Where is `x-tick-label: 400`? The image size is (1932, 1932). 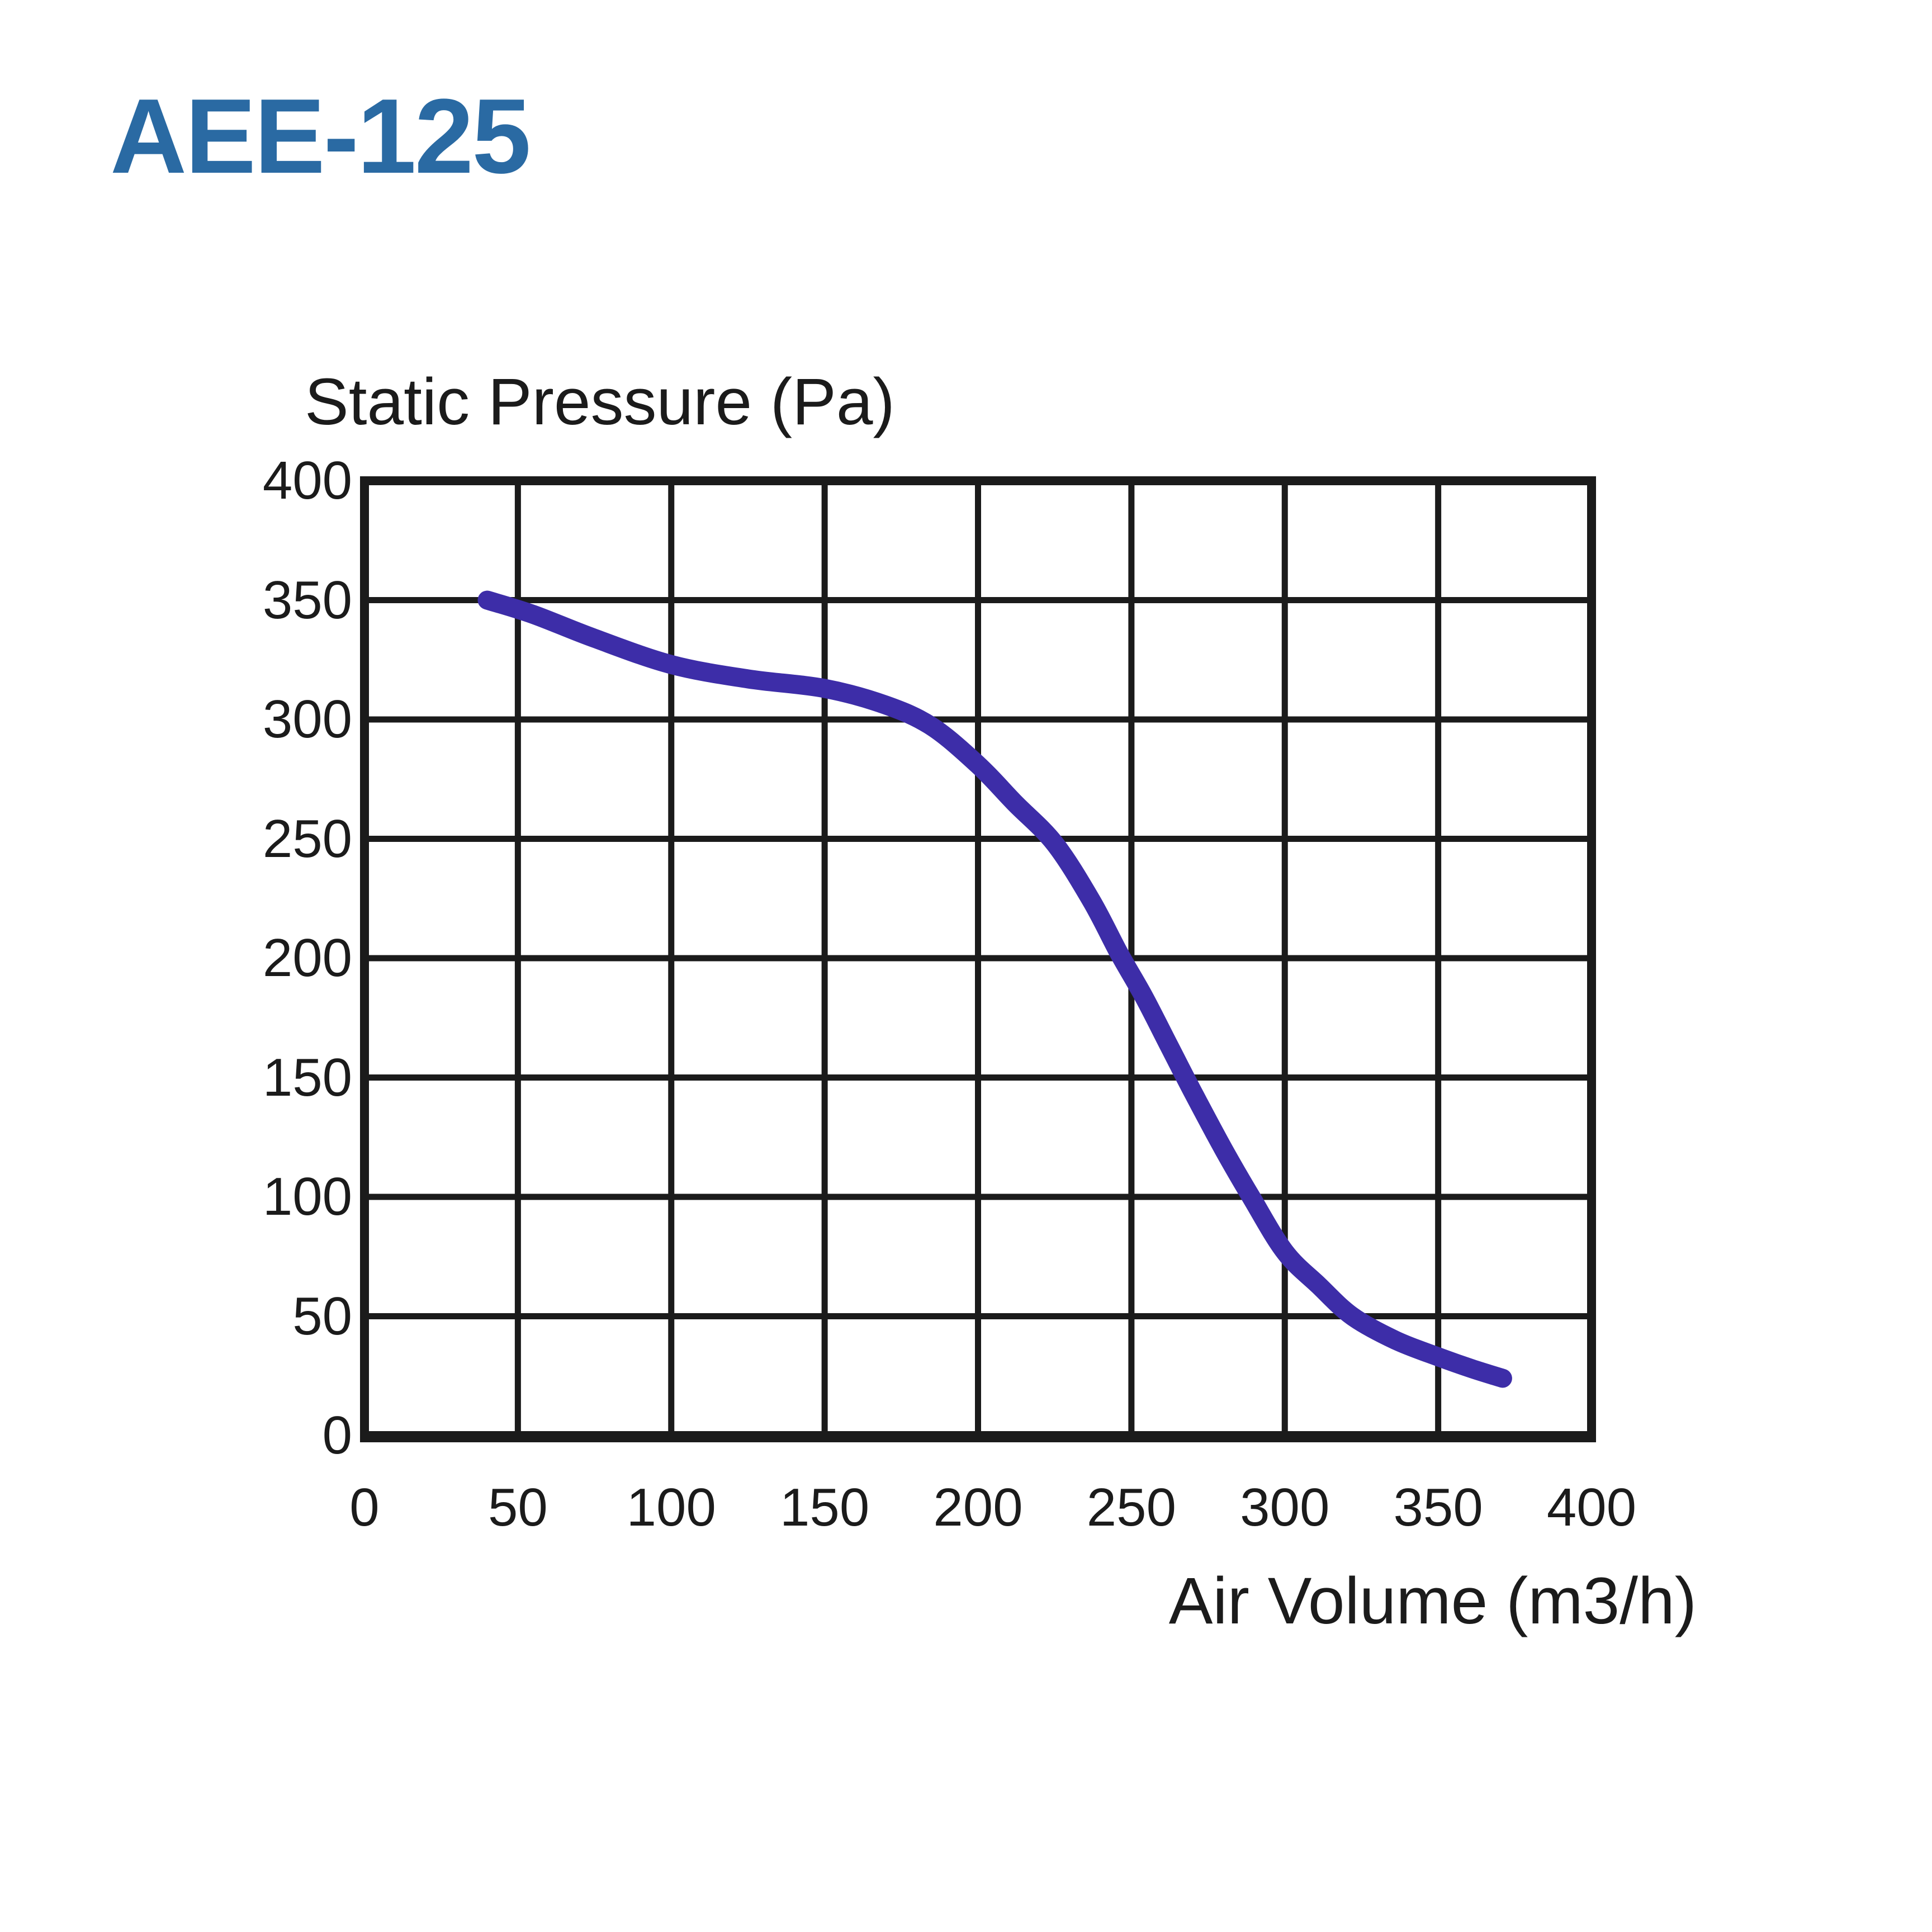 x-tick-label: 400 is located at coordinates (1591, 1508).